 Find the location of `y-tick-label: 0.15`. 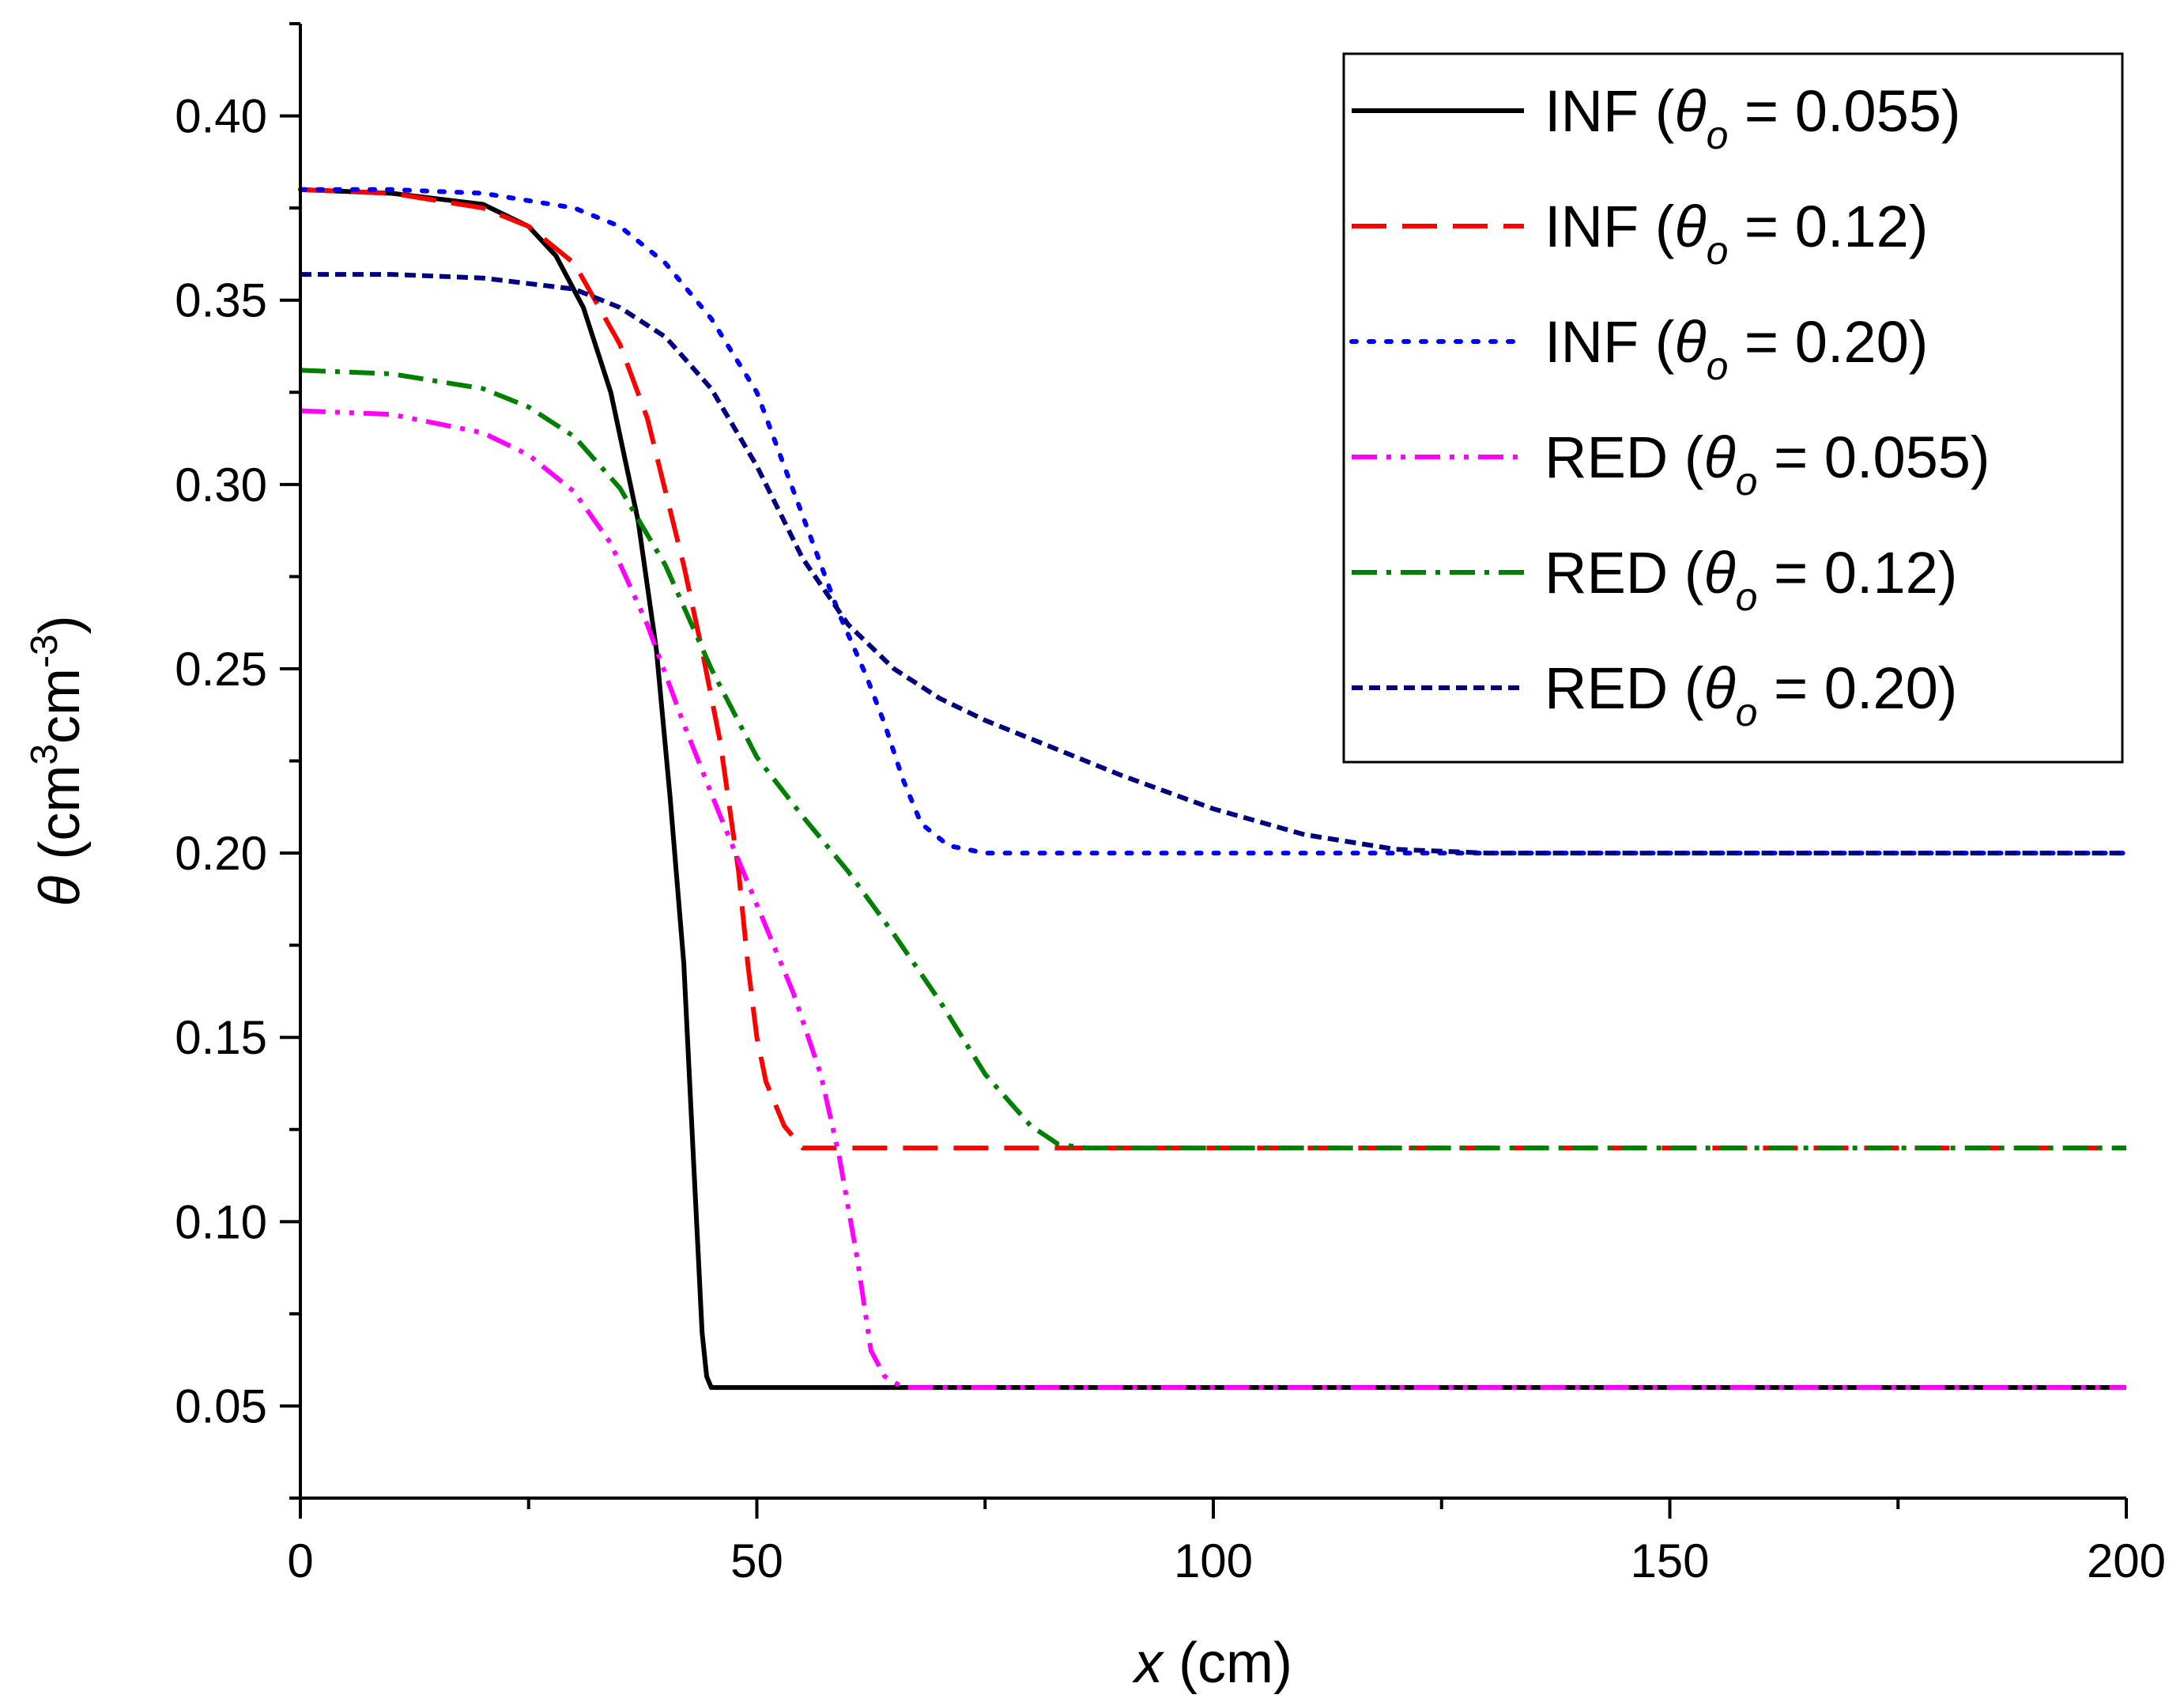

y-tick-label: 0.15 is located at coordinates (221, 1037).